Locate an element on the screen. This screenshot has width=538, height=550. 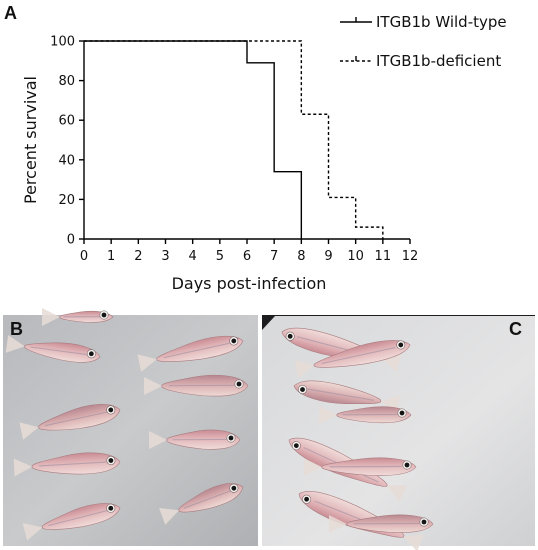
x-tick-label: 8 is located at coordinates (301, 256).